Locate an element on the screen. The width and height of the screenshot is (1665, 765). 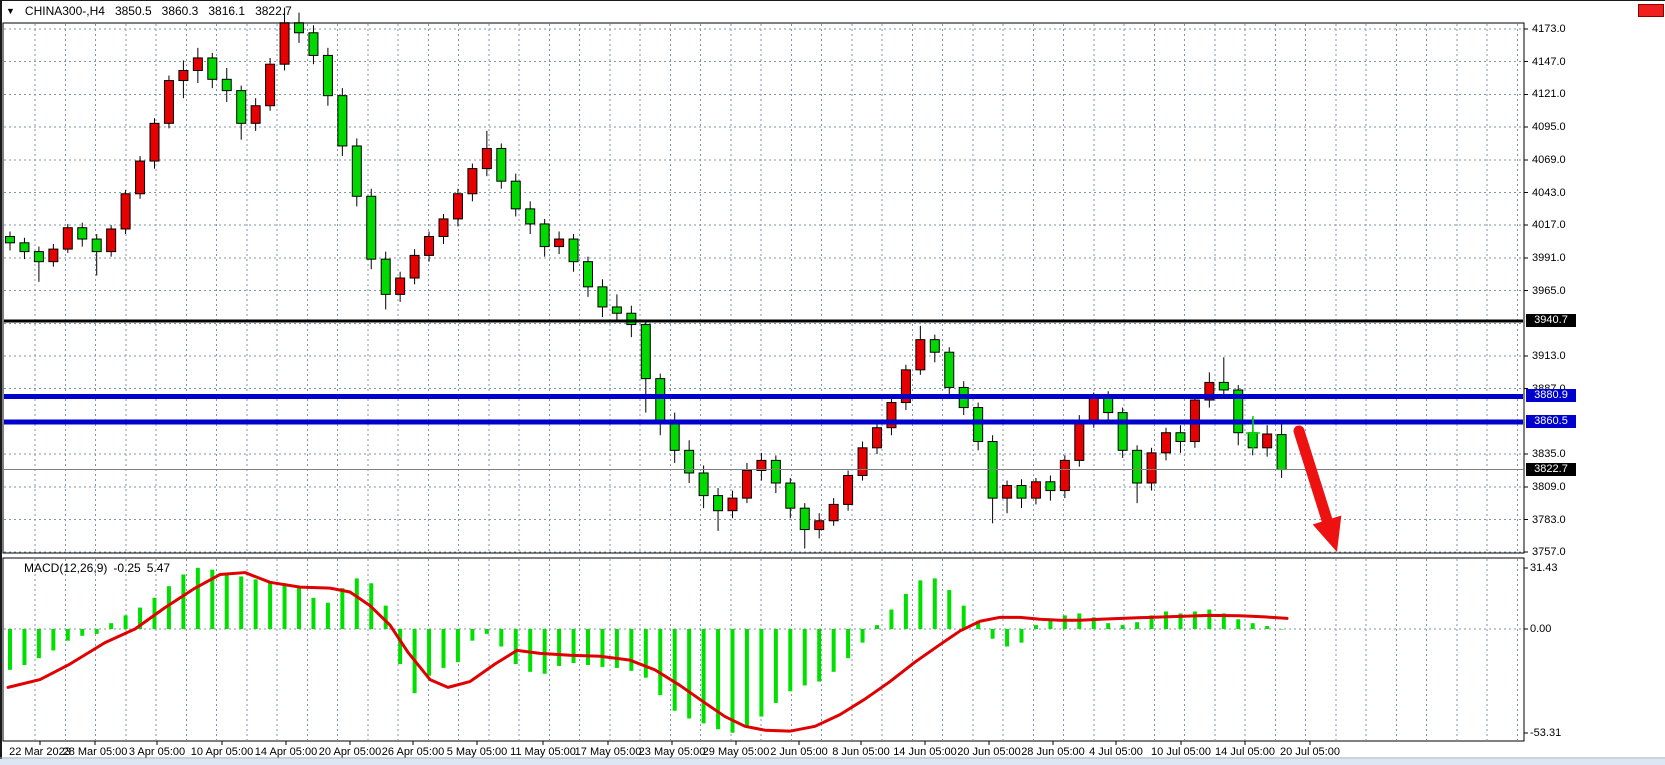
time-tick: 4 Jul 05:00 is located at coordinates (1116, 752).